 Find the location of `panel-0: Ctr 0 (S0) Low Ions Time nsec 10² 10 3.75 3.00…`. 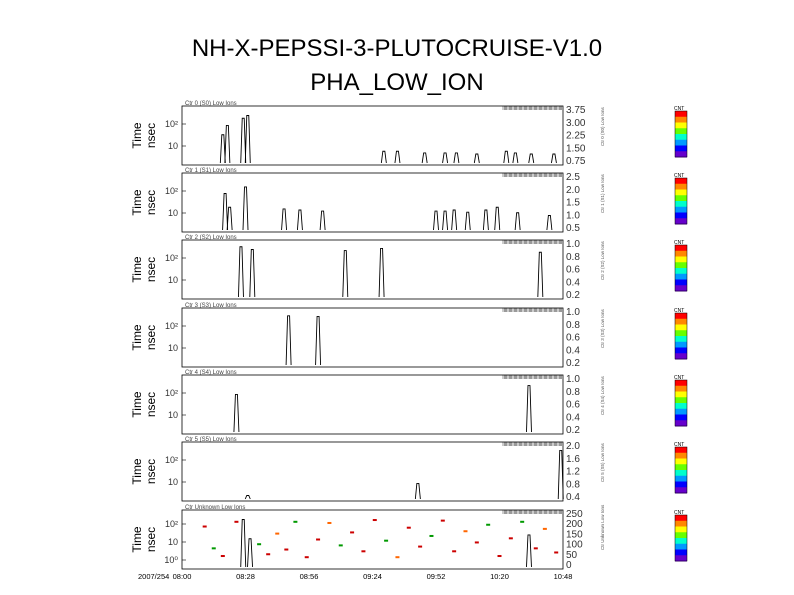

panel-0: Ctr 0 (S0) Low Ions Time nsec 10² 10 3.75 3.00… is located at coordinates (409, 134).